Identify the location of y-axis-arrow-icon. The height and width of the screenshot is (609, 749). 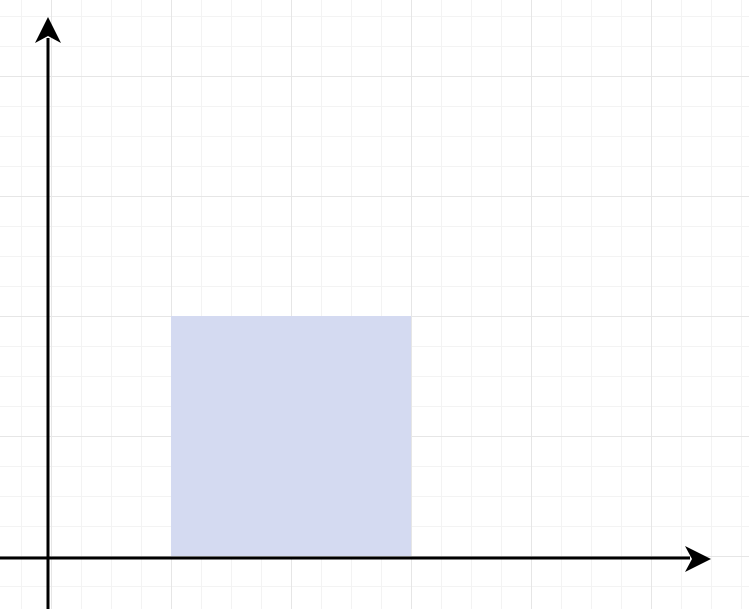
(48, 30).